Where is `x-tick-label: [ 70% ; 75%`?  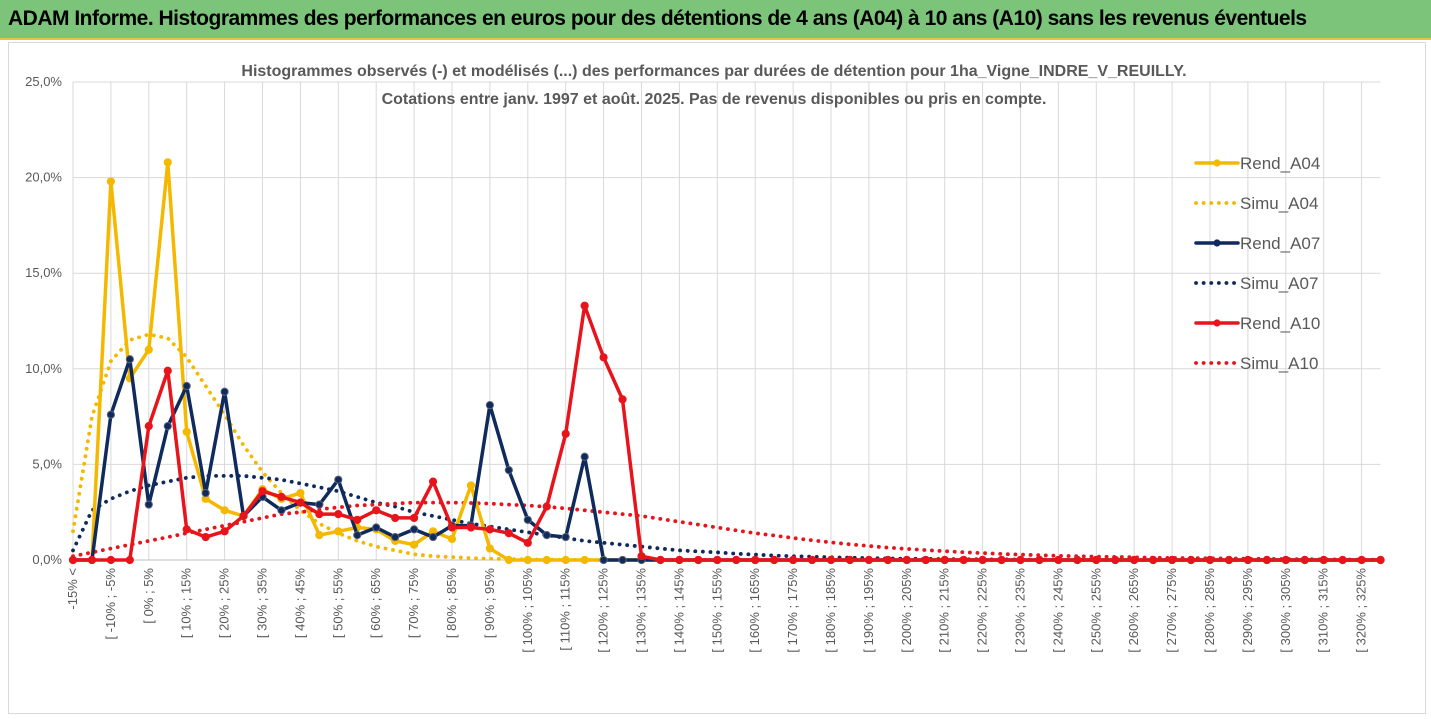
x-tick-label: [ 70% ; 75% is located at coordinates (413, 603).